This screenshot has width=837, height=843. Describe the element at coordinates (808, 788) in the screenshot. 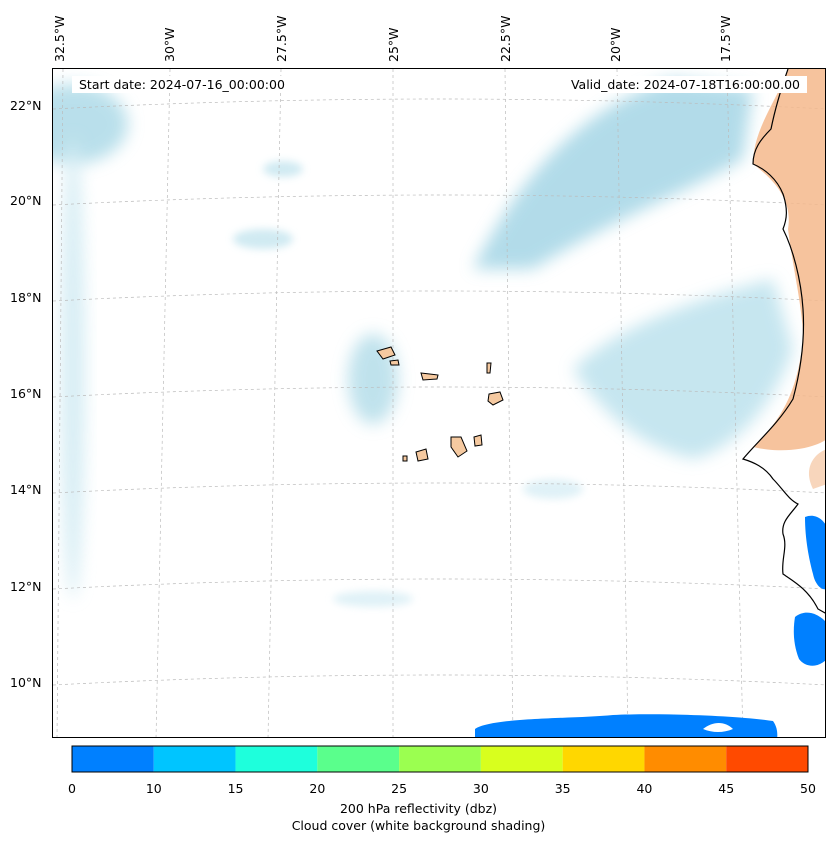

I see `colorbar-tick-label: 50` at that location.